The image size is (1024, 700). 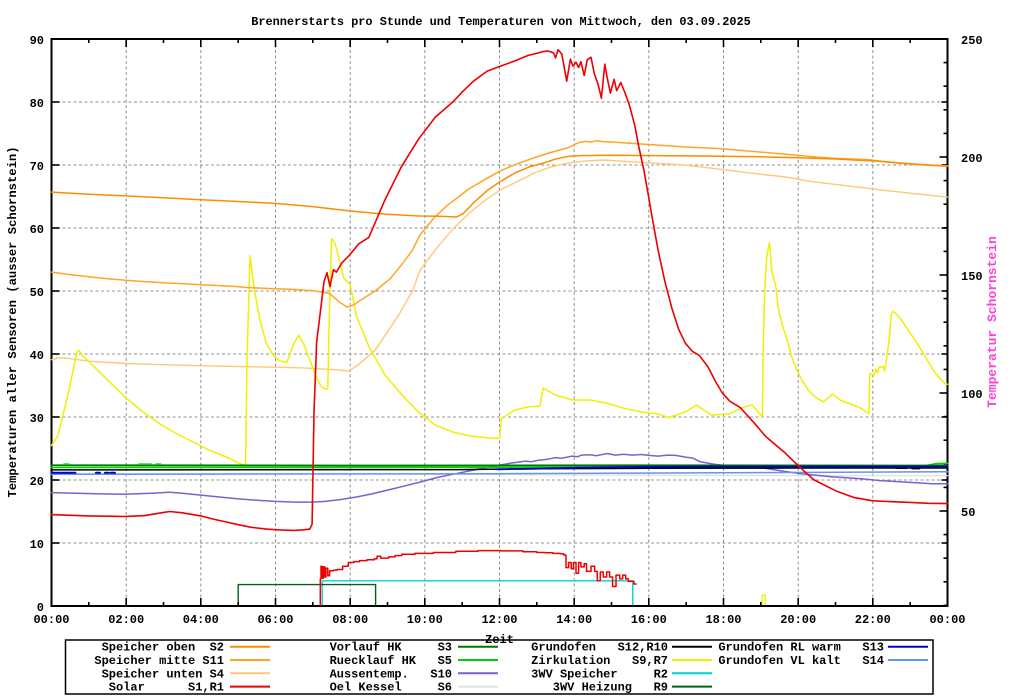 I want to click on svg-text: 3WV Speicher R2, so click(x=599, y=674).